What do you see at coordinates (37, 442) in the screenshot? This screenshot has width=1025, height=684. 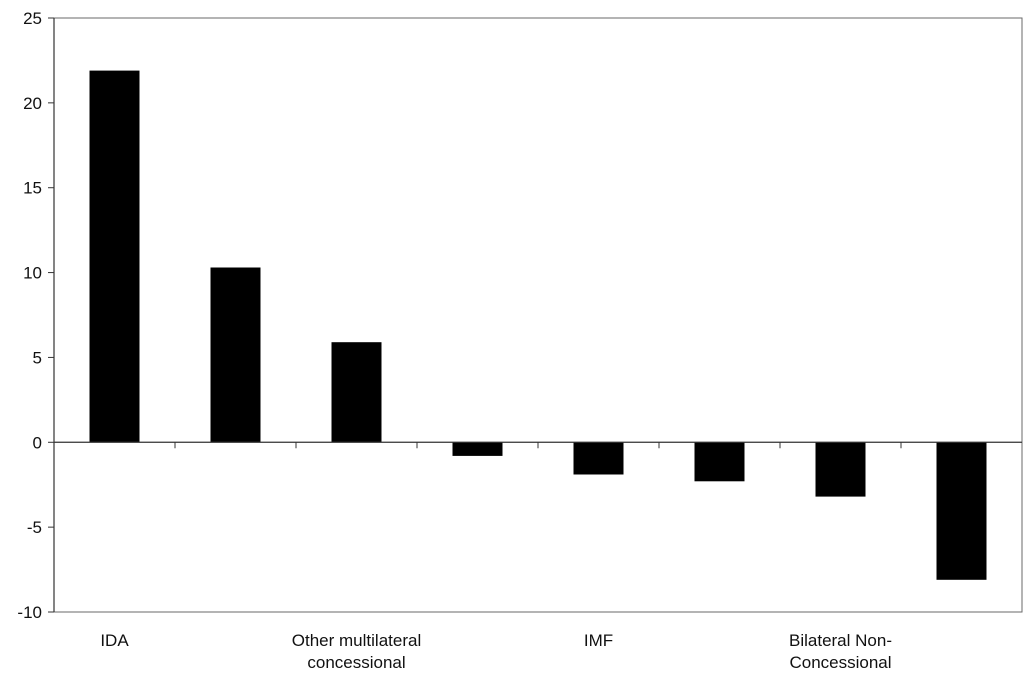 I see `y-tick-label-3: 0` at bounding box center [37, 442].